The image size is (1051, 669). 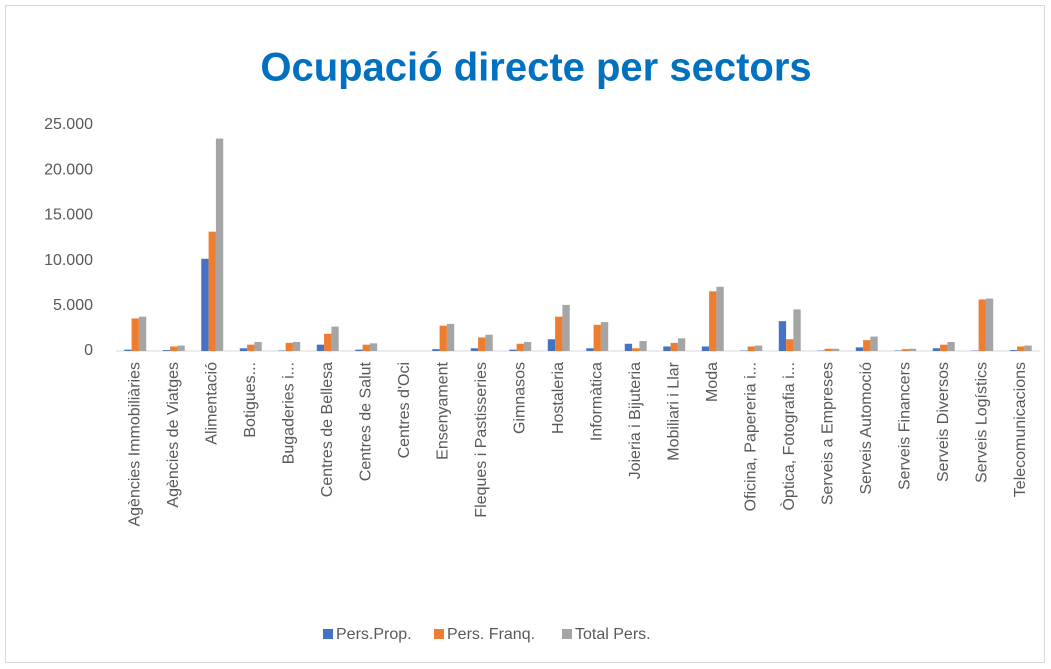 I want to click on x-tick-label: Agències de Viatges, so click(x=173, y=435).